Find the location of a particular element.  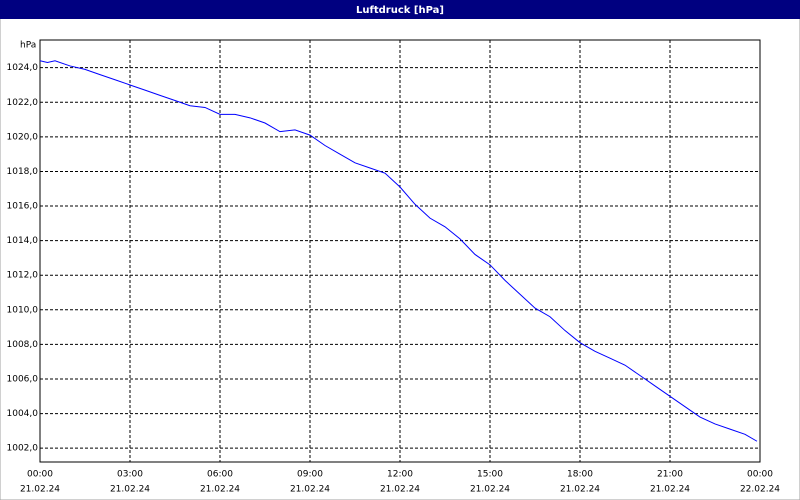

chart-title: Luftdruck [hPa] is located at coordinates (400, 10).